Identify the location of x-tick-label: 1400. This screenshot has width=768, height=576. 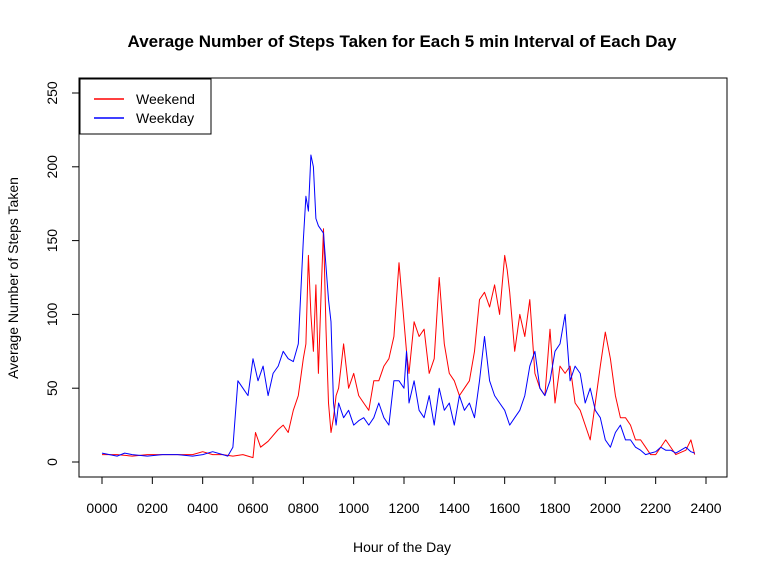
(454, 508).